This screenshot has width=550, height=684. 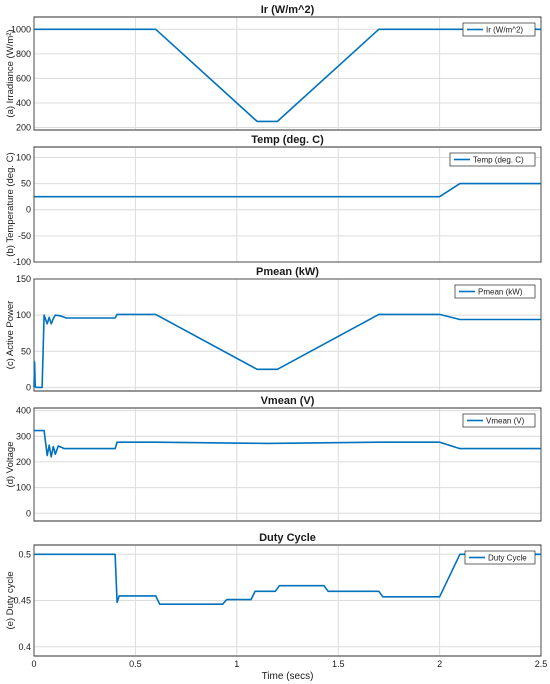 I want to click on x-axis-label: Time (secs), so click(x=288, y=676).